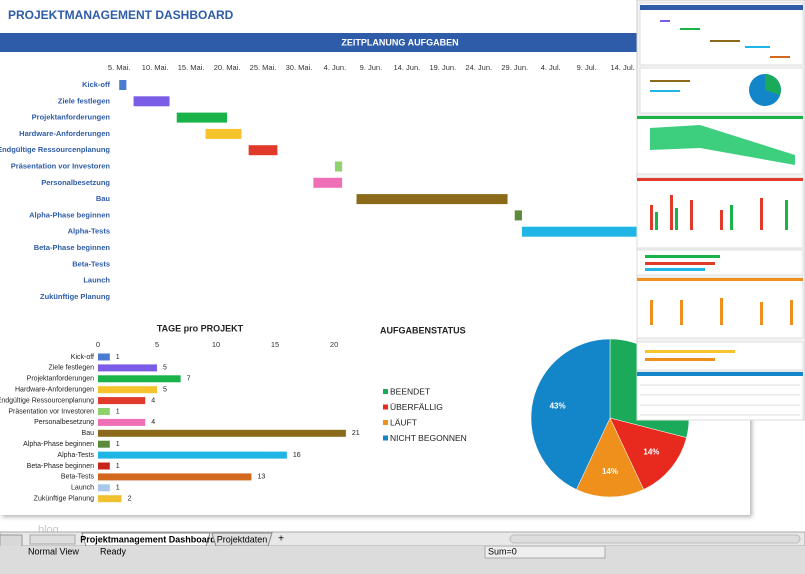 This screenshot has width=805, height=574. What do you see at coordinates (75, 182) in the screenshot?
I see `task-label: Personalbesetzung` at bounding box center [75, 182].